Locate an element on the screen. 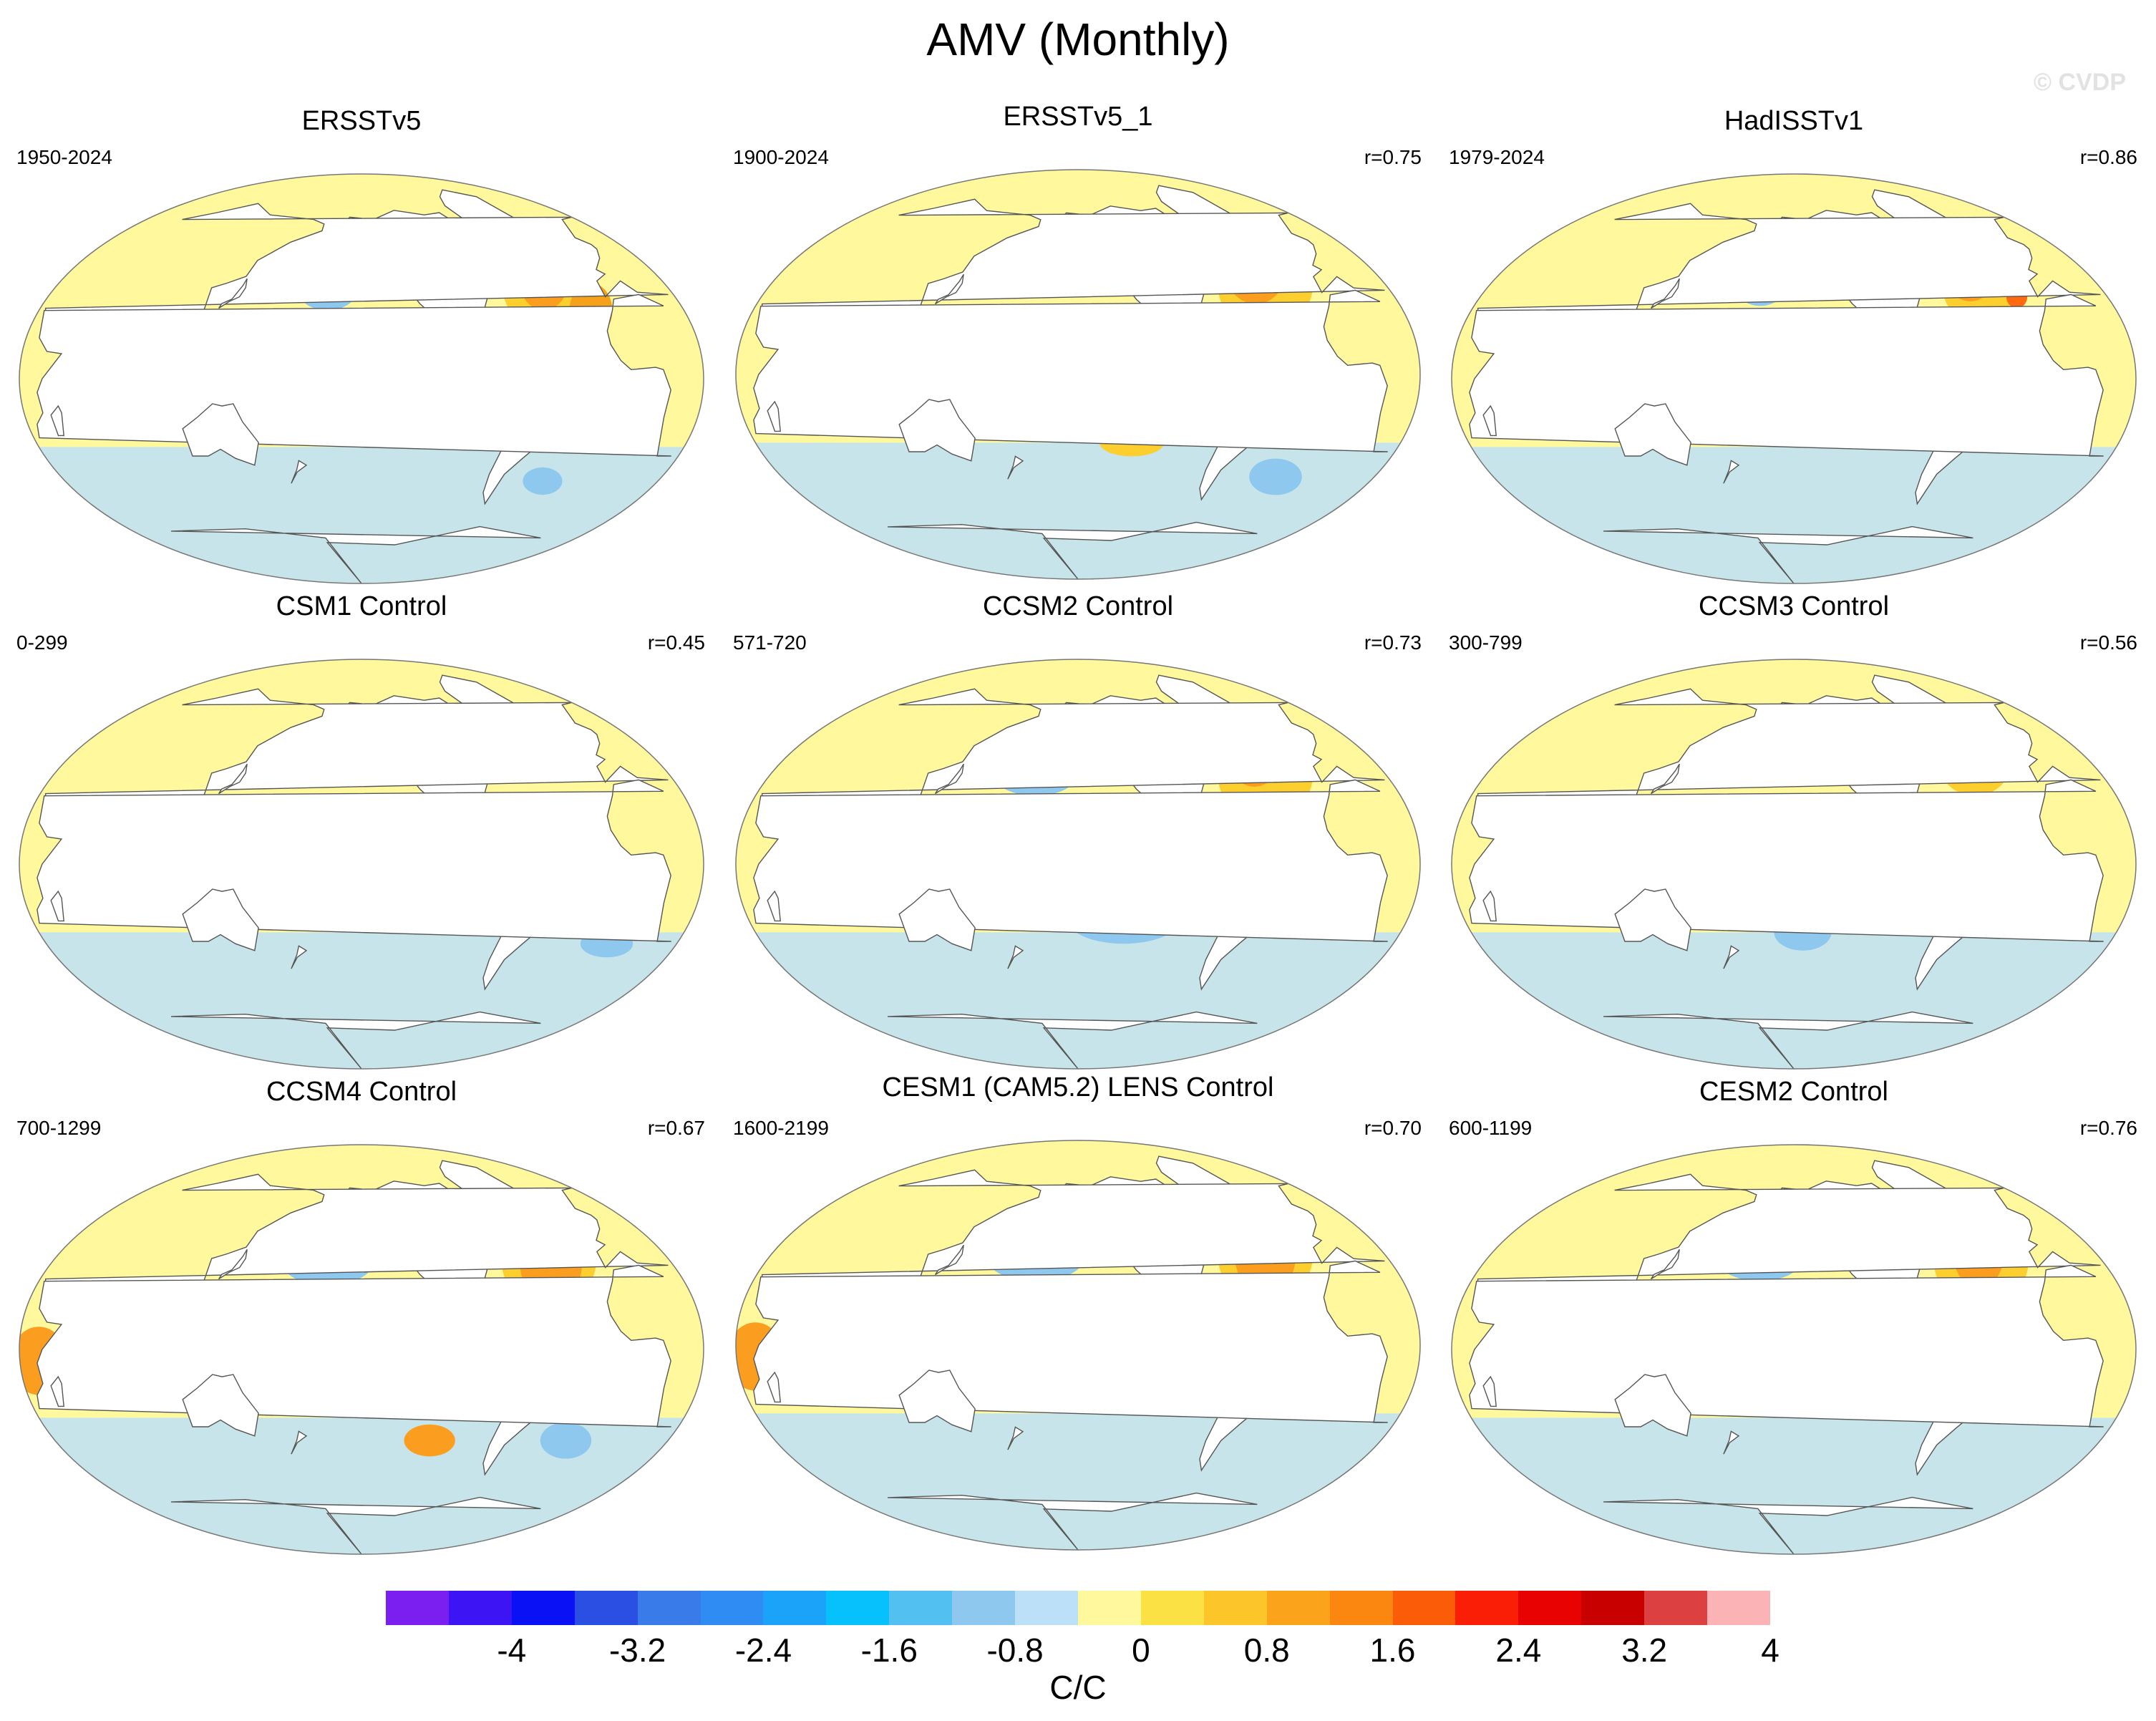 The width and height of the screenshot is (2156, 1721). colorbar-tick-label: -3.2 is located at coordinates (637, 1650).